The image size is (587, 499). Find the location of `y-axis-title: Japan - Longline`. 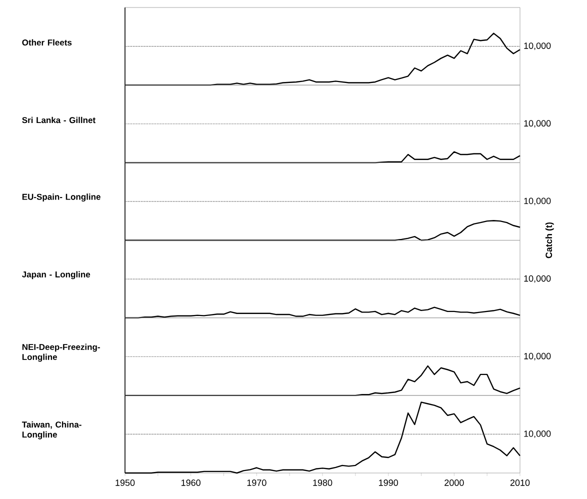

y-axis-title: Japan - Longline is located at coordinates (56, 275).